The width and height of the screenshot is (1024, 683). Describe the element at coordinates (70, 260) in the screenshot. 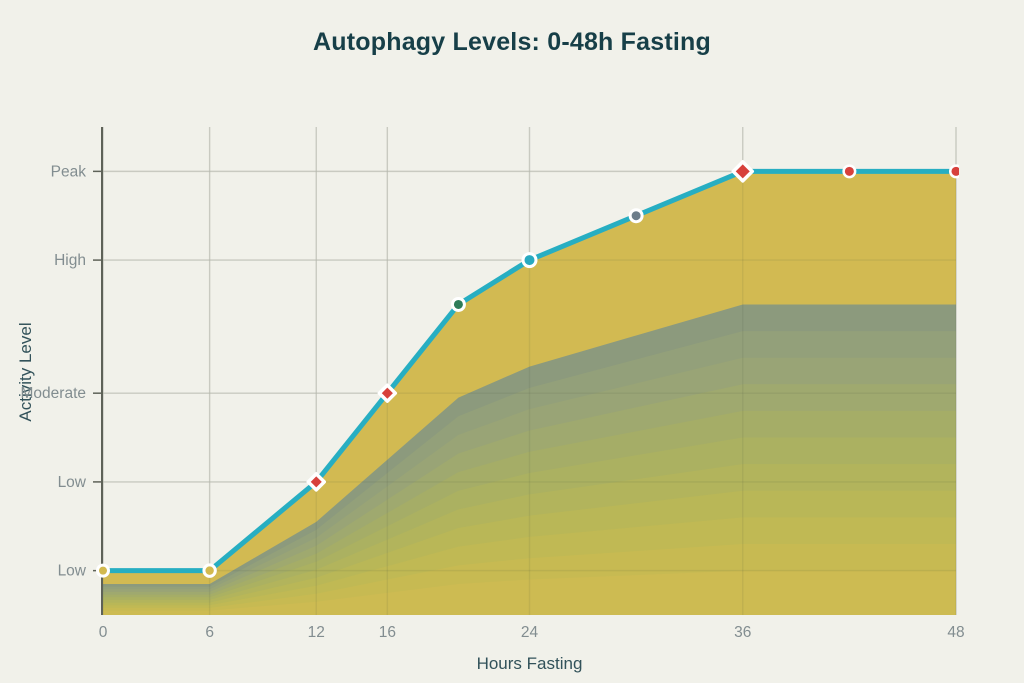

I see `y-tick-label: High` at that location.